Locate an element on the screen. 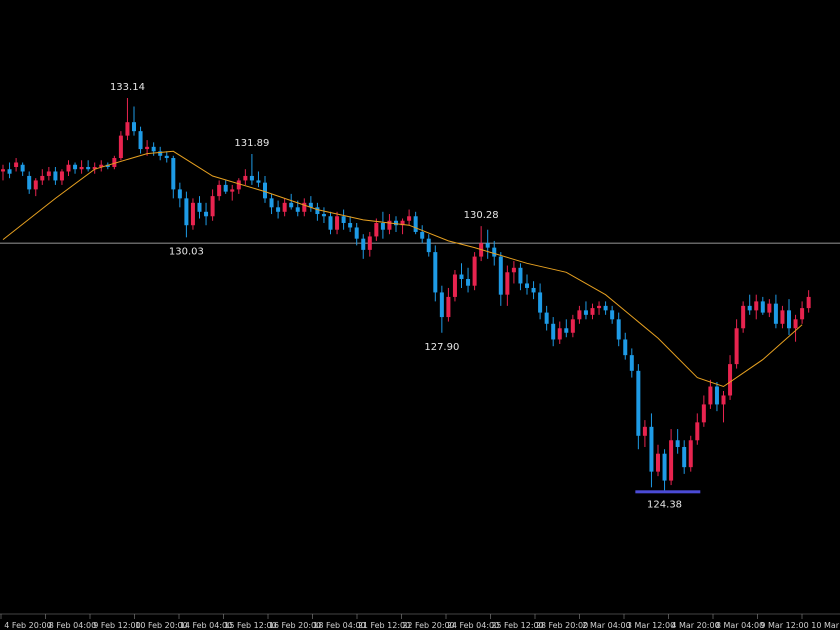 This screenshot has height=630, width=840. x-tick-label: 16 Feb 20:00 is located at coordinates (295, 625).